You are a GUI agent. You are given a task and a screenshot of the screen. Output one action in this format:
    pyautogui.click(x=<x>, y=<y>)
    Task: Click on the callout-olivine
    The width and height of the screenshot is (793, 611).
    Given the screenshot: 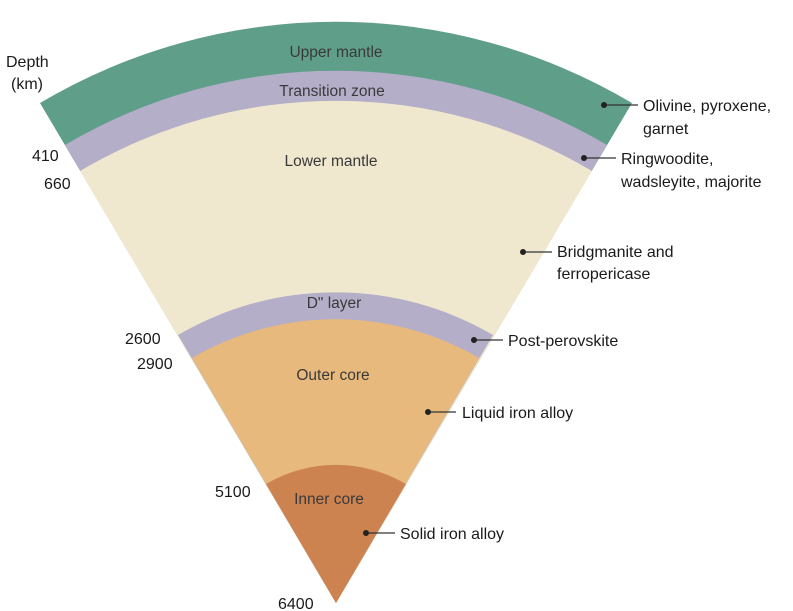 What is the action you would take?
    pyautogui.click(x=619, y=105)
    